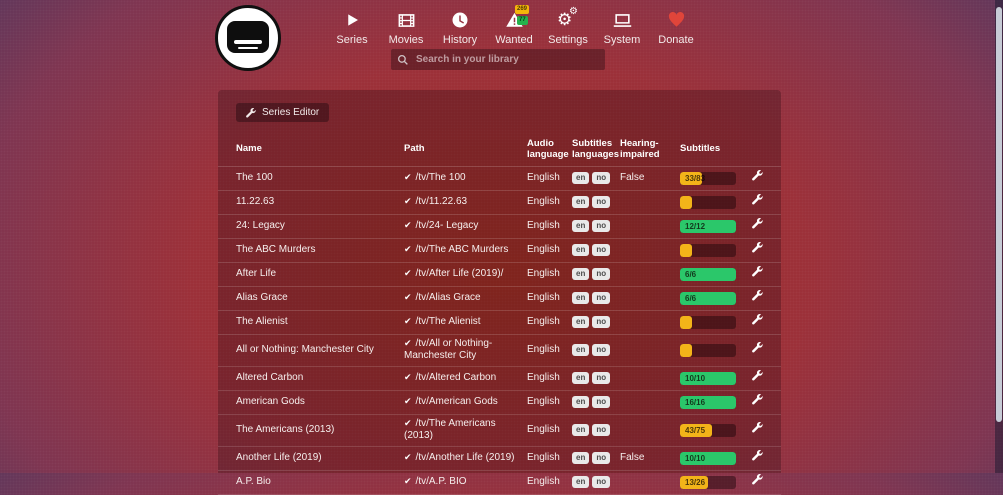 The image size is (1003, 495). What do you see at coordinates (691, 274) in the screenshot?
I see `subtitles-progress-label: 6/6` at bounding box center [691, 274].